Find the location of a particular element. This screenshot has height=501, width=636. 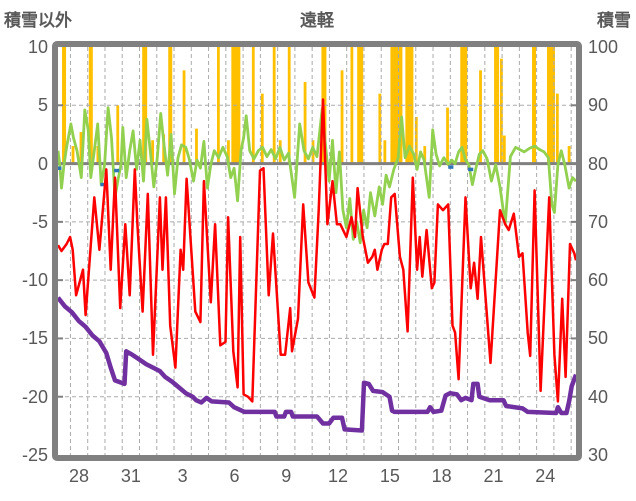

right-axis-tick-label: 90 is located at coordinates (598, 105).